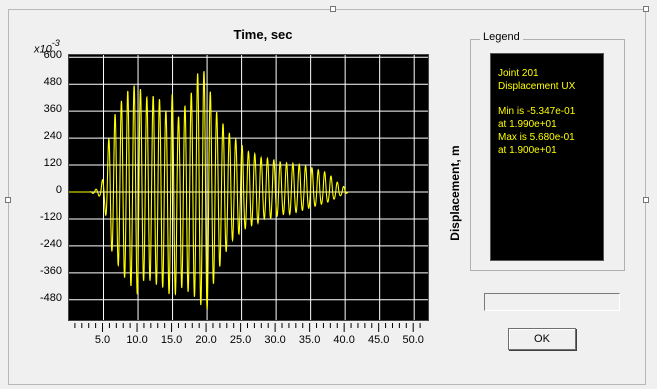 The height and width of the screenshot is (389, 657). What do you see at coordinates (247, 327) in the screenshot?
I see `x-axis-ticks` at bounding box center [247, 327].